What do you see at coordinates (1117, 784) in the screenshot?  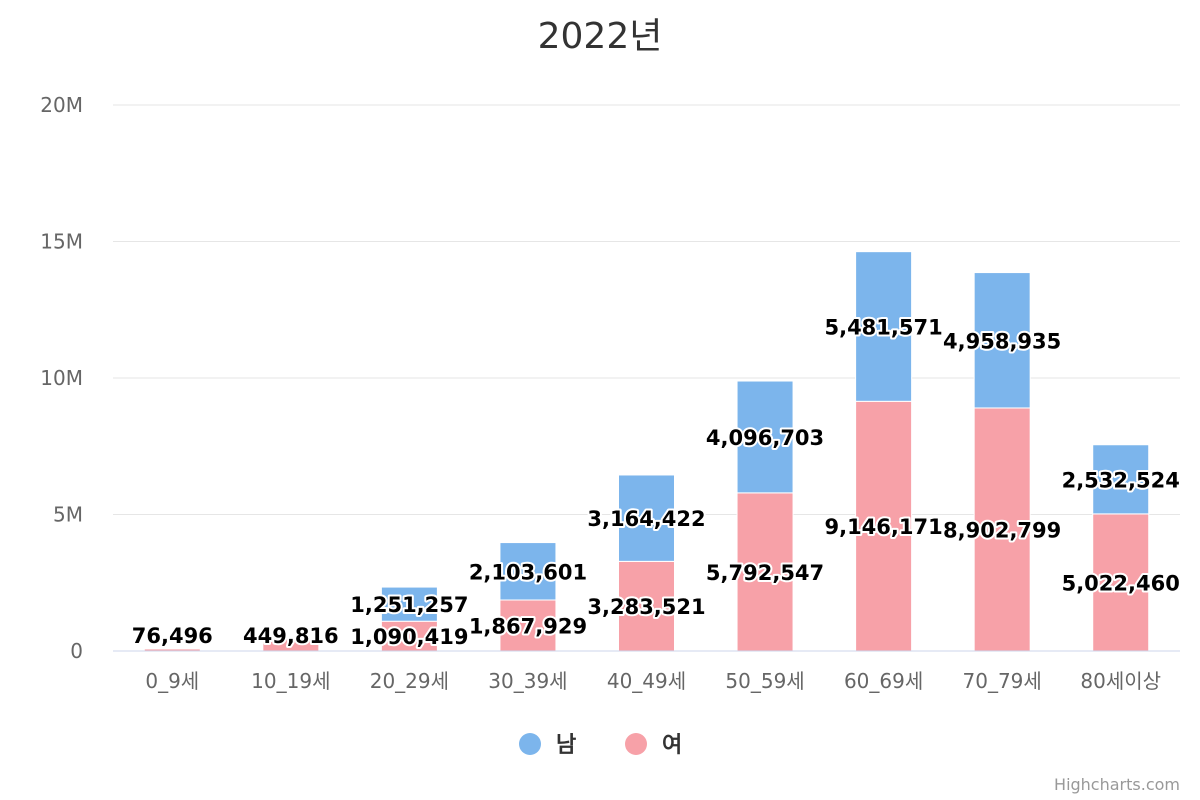 I see `credit-link: Highcharts.com` at bounding box center [1117, 784].